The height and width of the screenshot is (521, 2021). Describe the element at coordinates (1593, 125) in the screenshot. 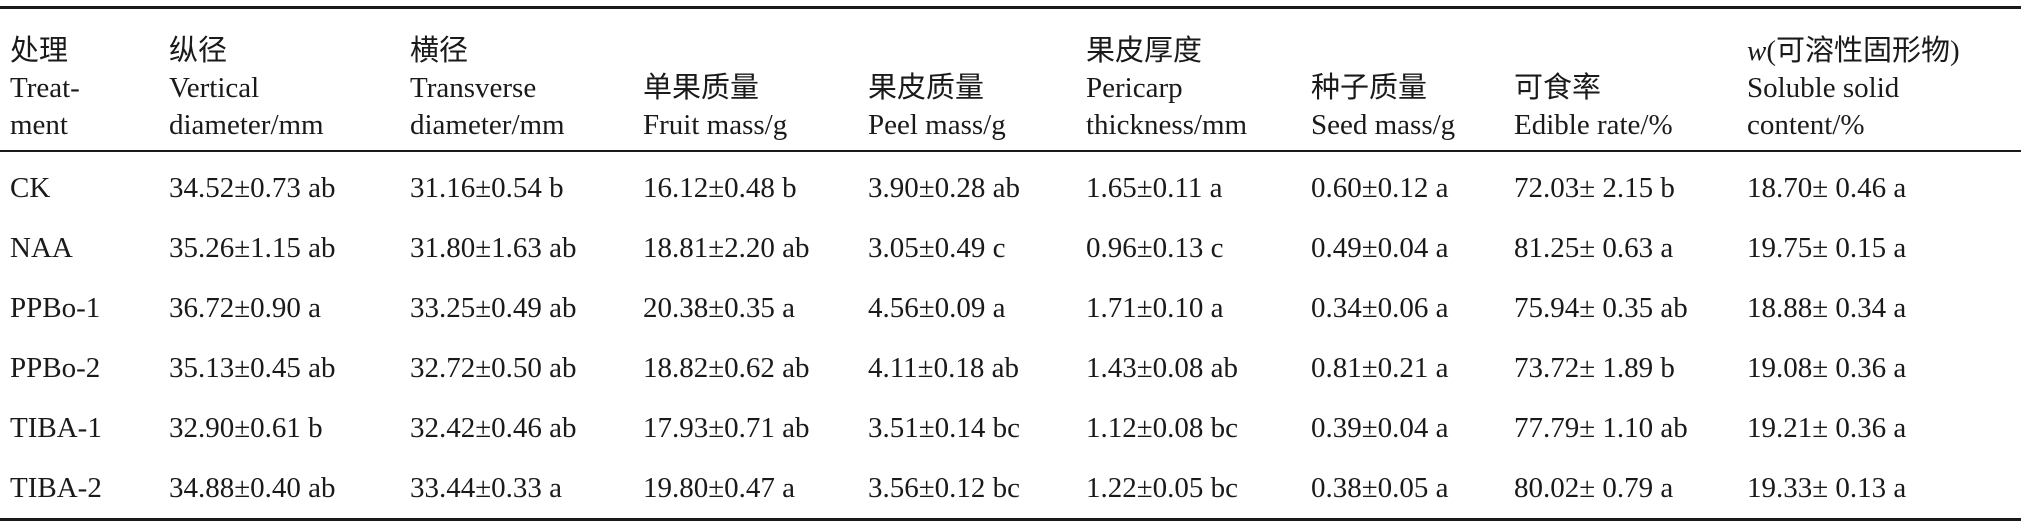

I see `header-text: Edible rate/%` at that location.